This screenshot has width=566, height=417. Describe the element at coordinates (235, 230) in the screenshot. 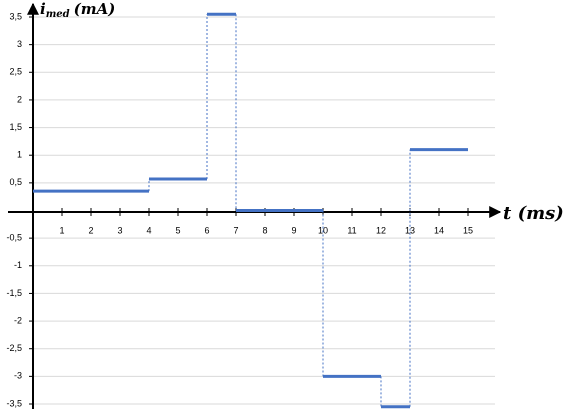

I see `x-tick-label: 7` at that location.